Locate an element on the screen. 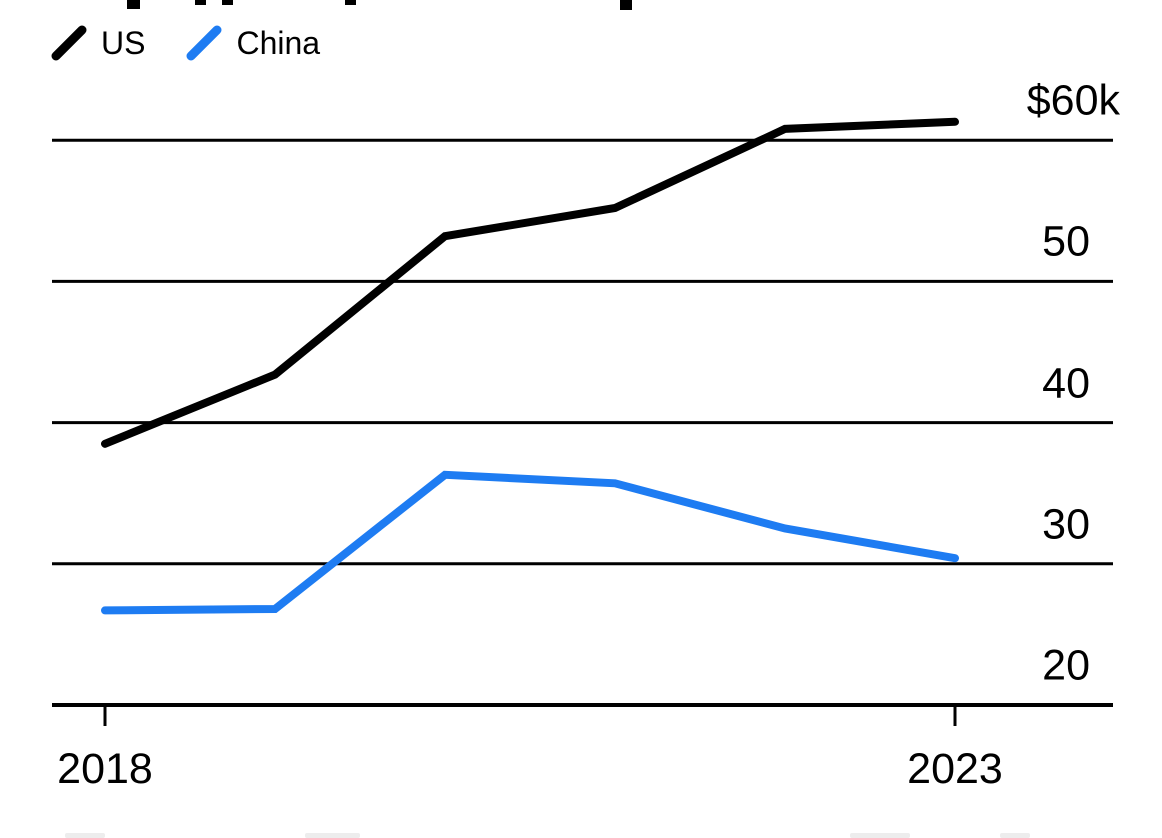  y-axis-label: 20 is located at coordinates (1066, 665).